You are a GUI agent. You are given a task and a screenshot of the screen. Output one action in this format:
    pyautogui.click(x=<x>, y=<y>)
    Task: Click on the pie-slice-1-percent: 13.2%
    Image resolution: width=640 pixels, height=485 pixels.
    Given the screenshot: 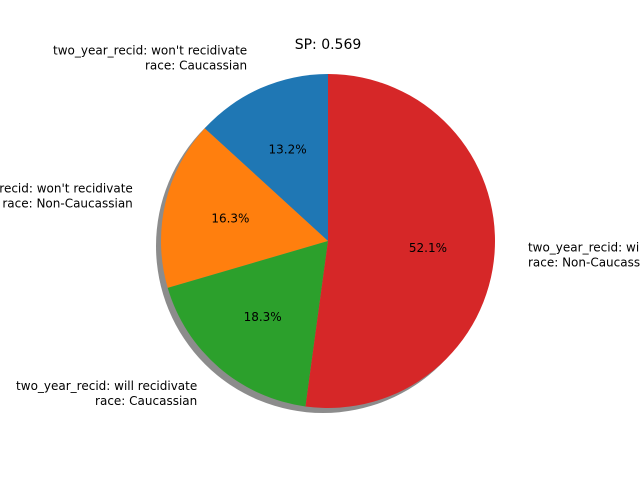 What is the action you would take?
    pyautogui.click(x=288, y=149)
    